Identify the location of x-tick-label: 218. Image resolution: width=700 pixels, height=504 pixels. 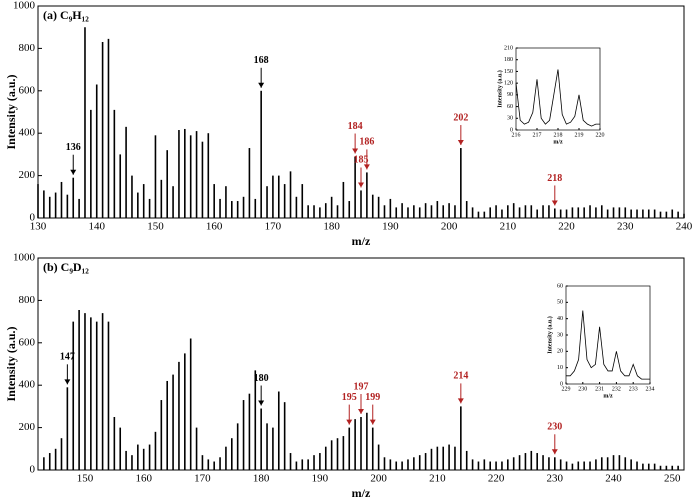
(558, 135).